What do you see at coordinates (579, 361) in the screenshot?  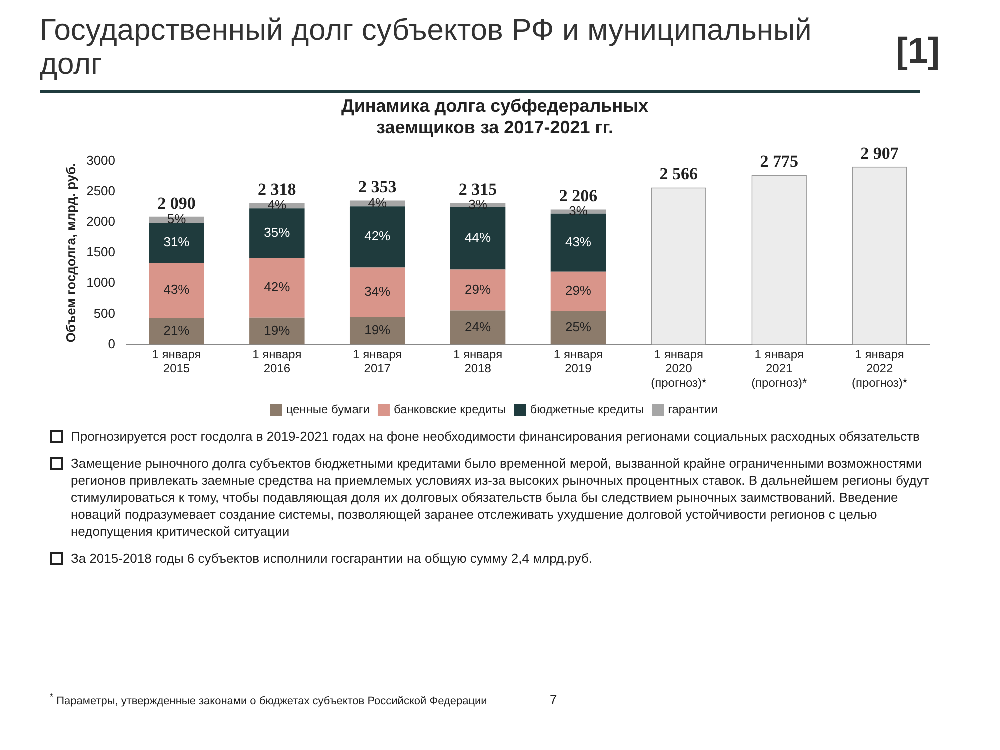 I see `x-tick-label: 1 января 2019` at bounding box center [579, 361].